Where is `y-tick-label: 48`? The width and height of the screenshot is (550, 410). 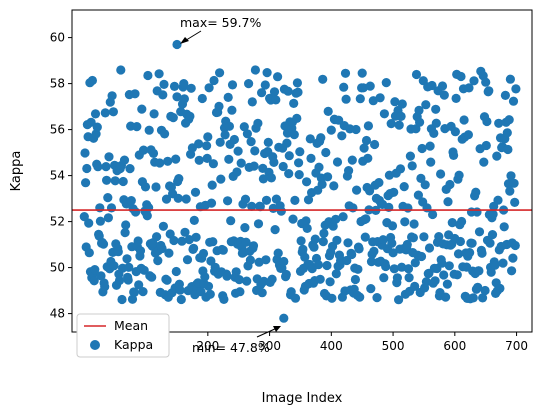 y-tick-label: 48 is located at coordinates (57, 314).